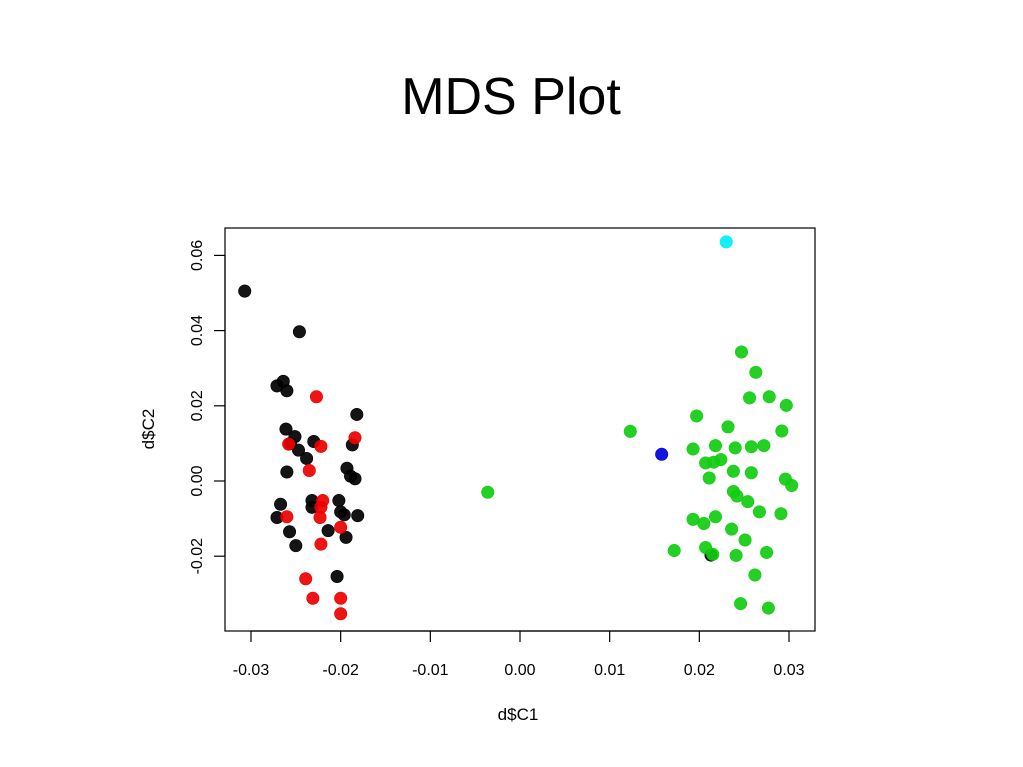  Describe the element at coordinates (699, 670) in the screenshot. I see `x-tick-label: 0.02` at that location.